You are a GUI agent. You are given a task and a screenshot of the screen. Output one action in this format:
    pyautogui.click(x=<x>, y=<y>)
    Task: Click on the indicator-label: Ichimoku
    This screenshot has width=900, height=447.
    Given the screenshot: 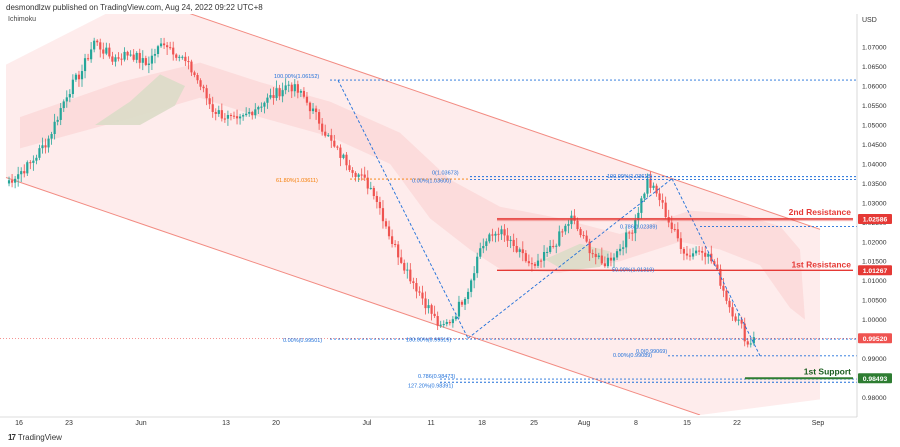 What is the action you would take?
    pyautogui.click(x=22, y=19)
    